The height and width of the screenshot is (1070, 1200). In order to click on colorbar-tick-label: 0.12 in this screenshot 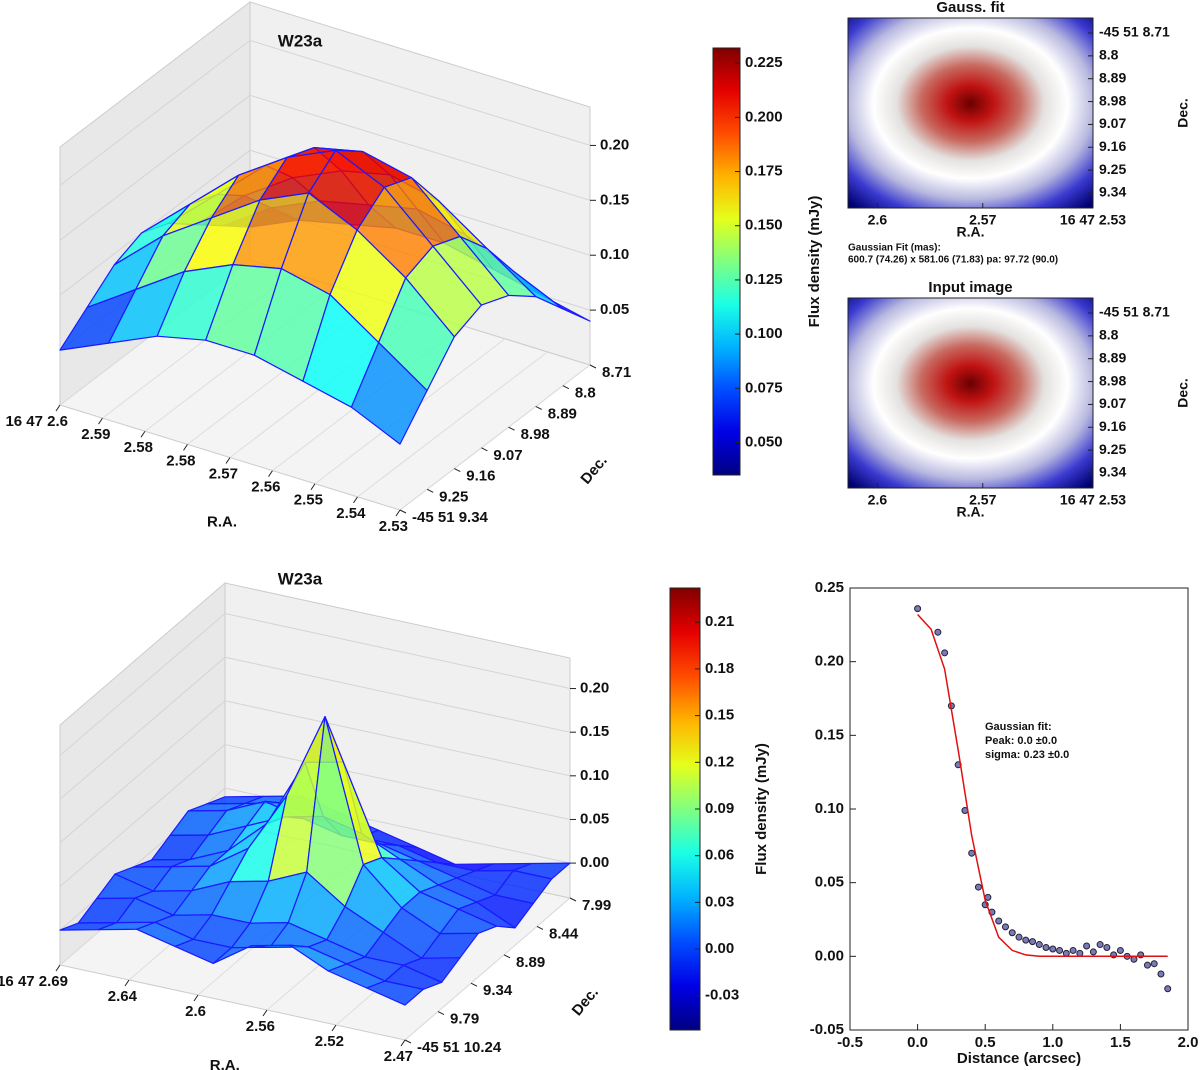, I will do `click(719, 761)`.